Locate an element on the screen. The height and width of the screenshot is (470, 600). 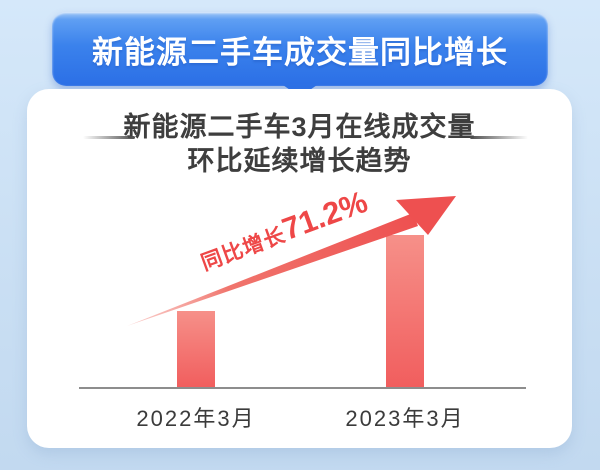
banner-title: 新能源二手车成交量同比增长 is located at coordinates (300, 52).